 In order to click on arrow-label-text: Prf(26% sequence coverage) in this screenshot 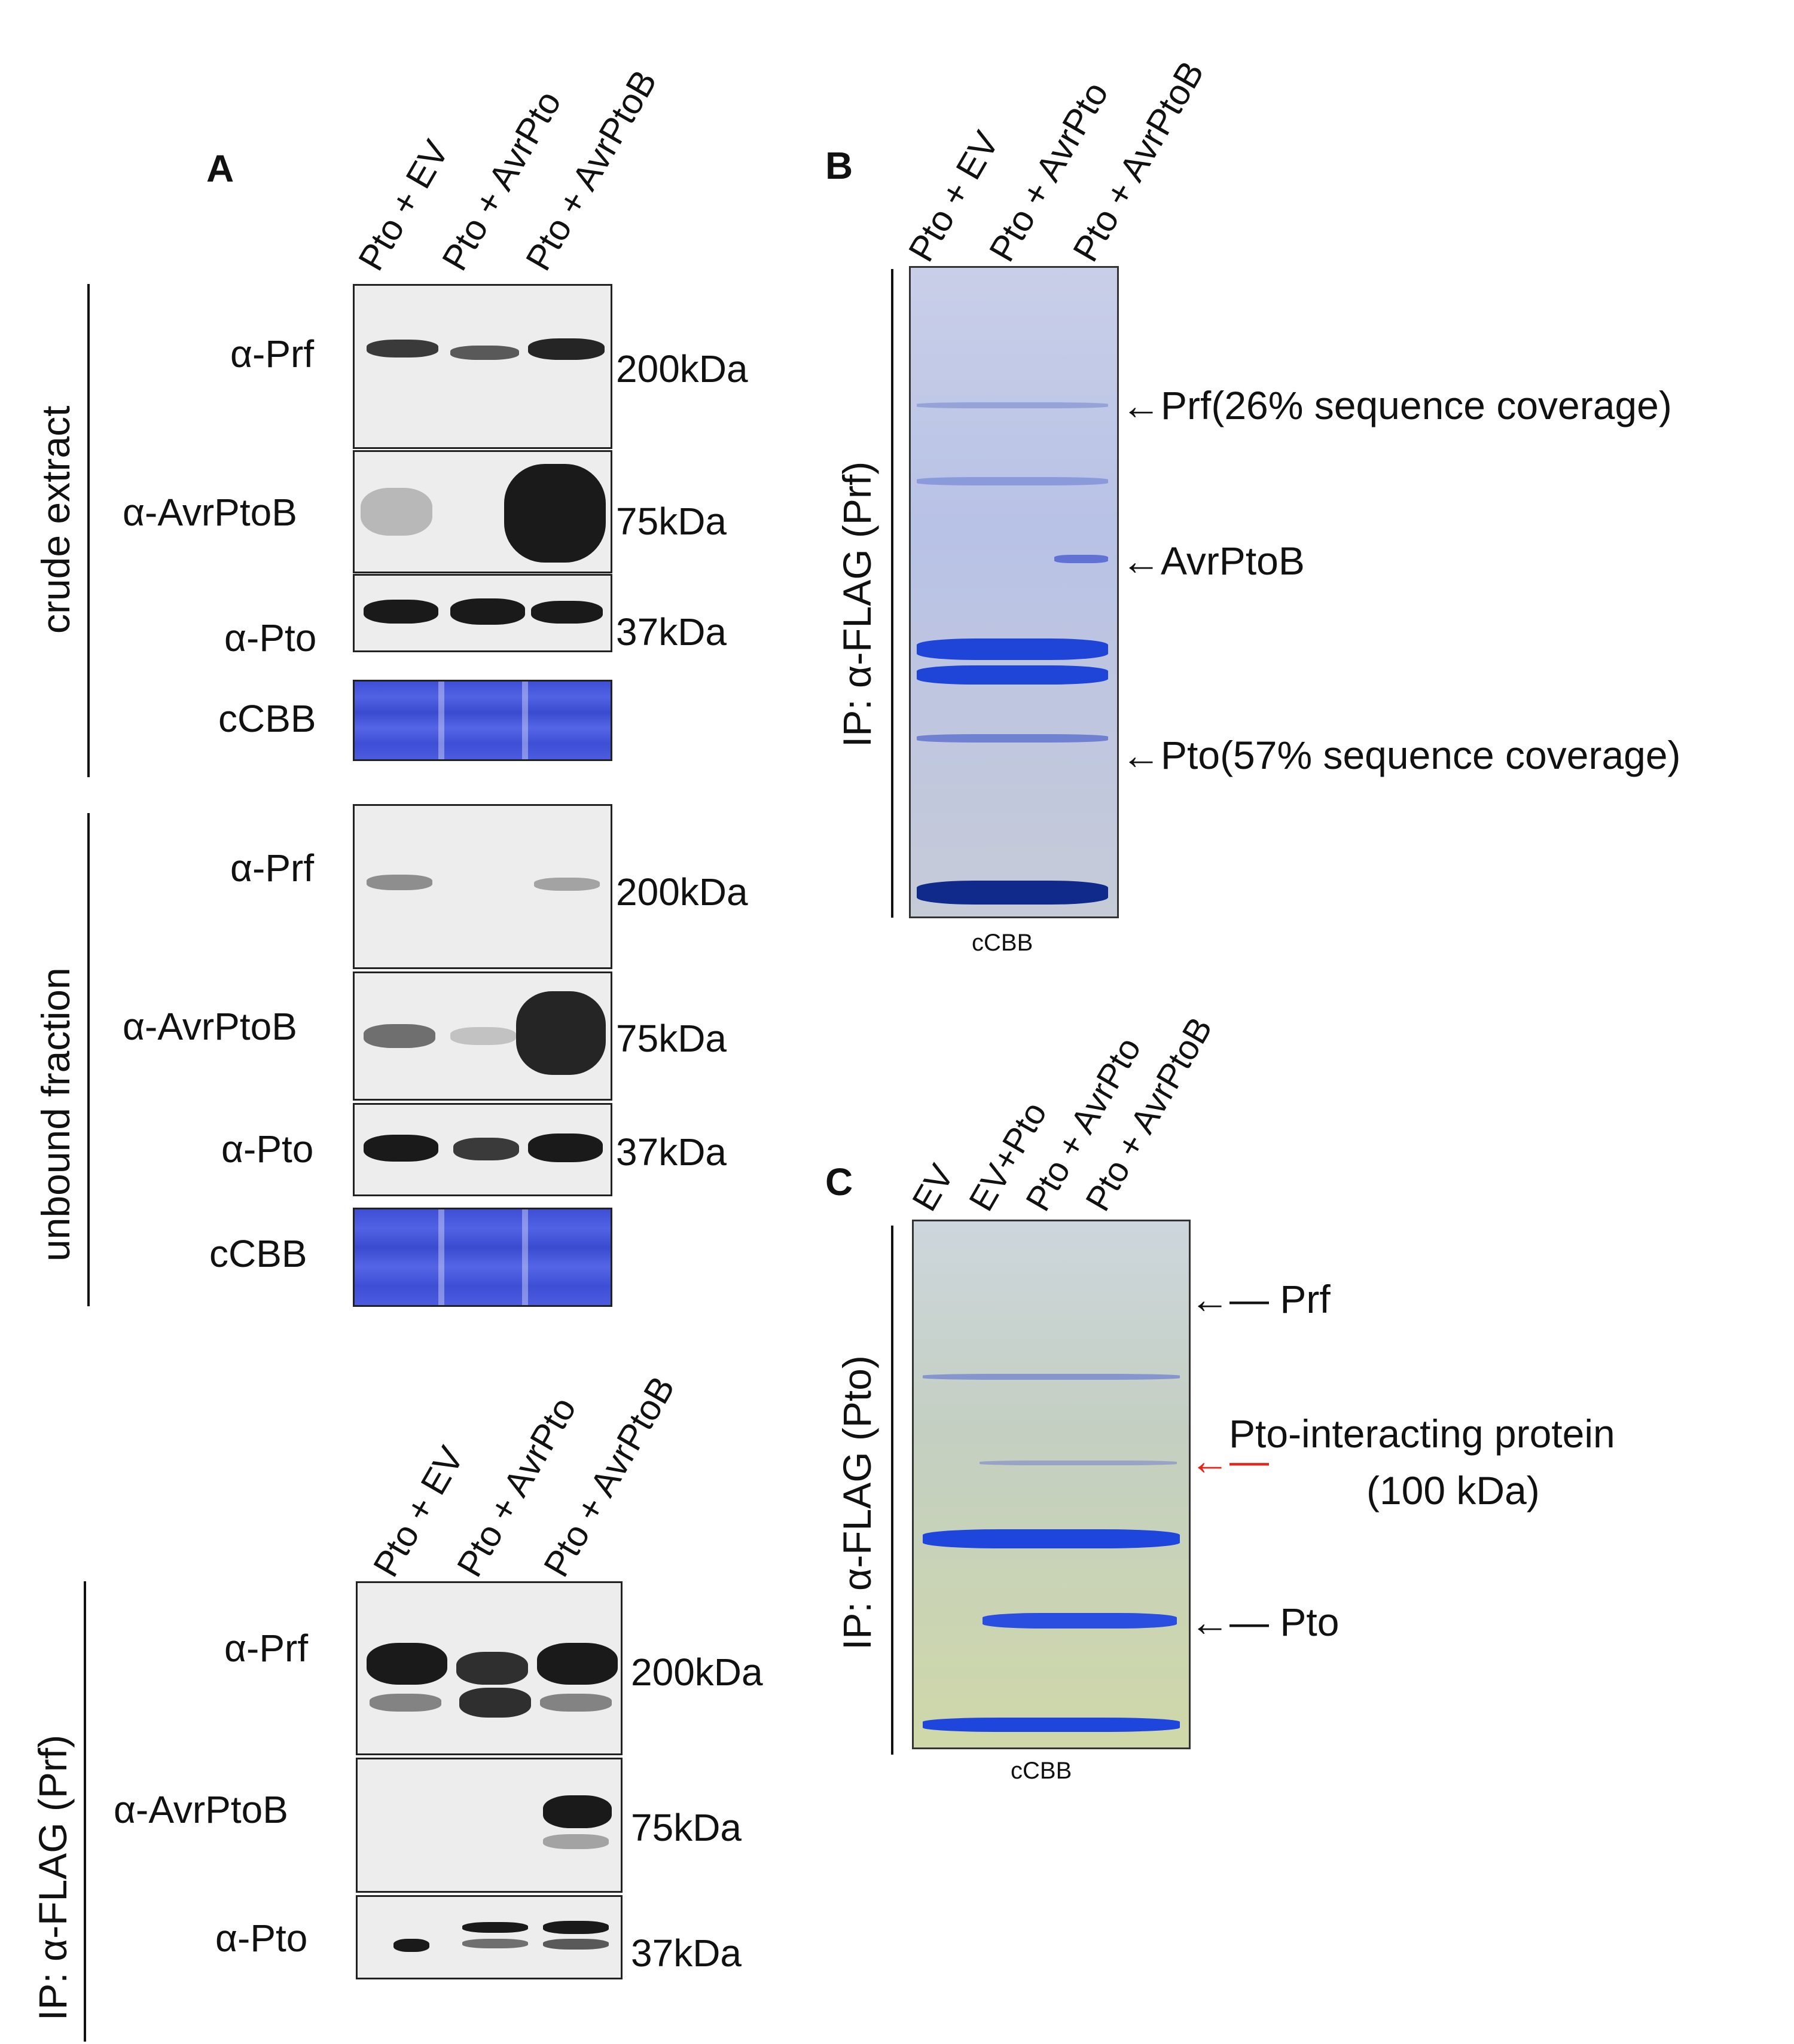, I will do `click(1416, 405)`.